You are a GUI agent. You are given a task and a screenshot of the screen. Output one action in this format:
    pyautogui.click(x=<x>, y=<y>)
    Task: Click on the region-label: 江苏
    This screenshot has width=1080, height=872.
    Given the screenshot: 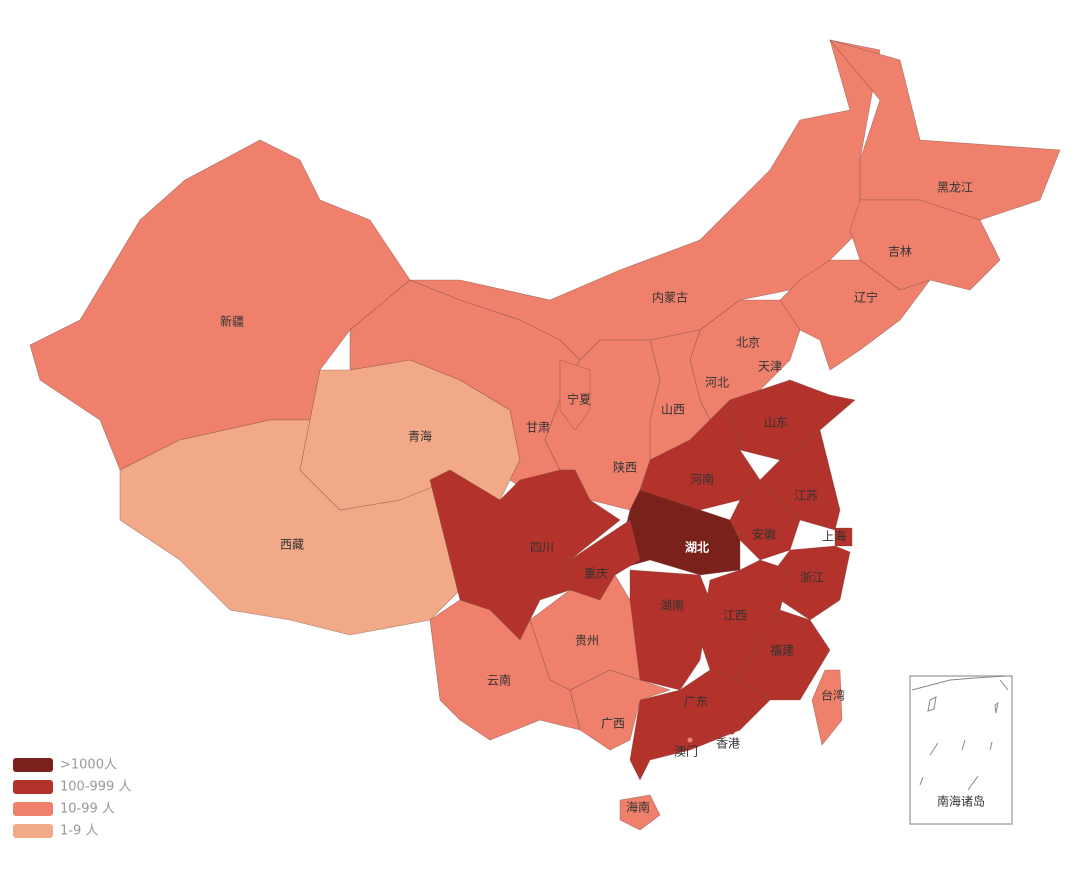 What is the action you would take?
    pyautogui.click(x=806, y=496)
    